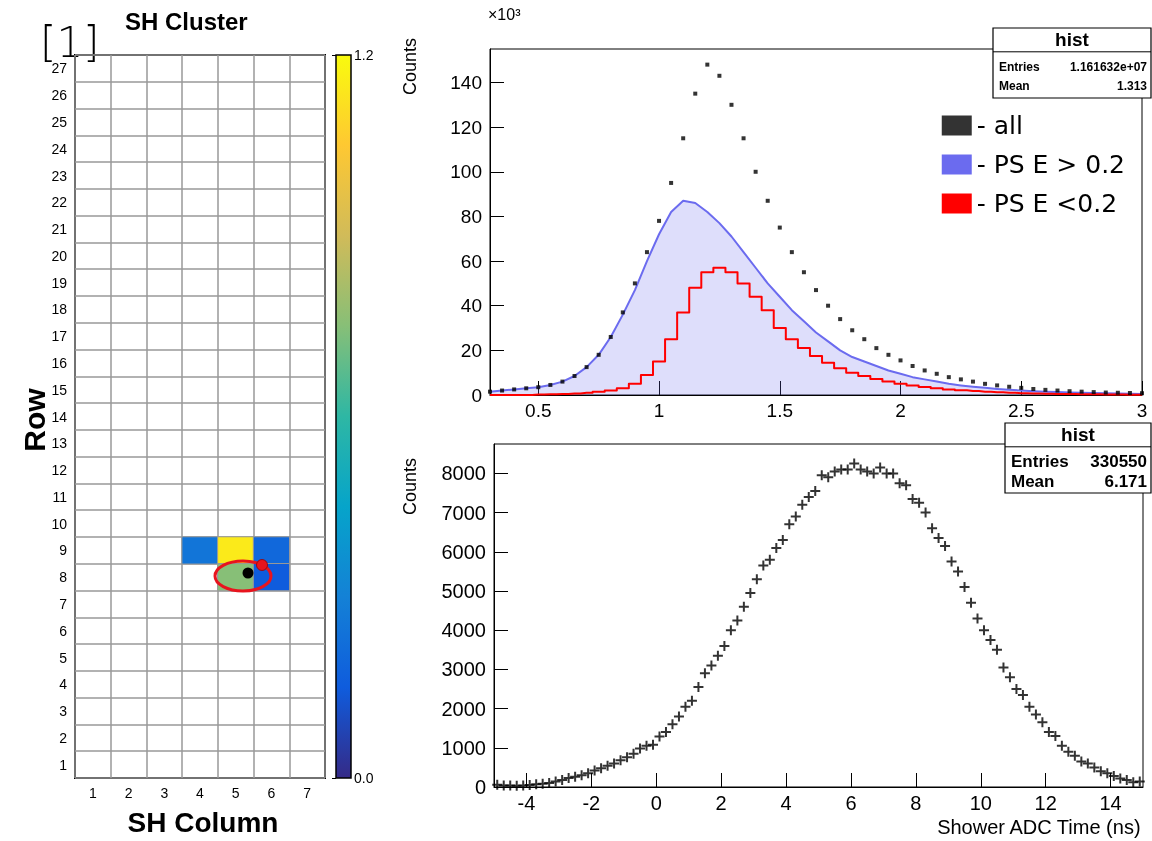  What do you see at coordinates (59, 121) in the screenshot?
I see `y-tick-label: 25` at bounding box center [59, 121].